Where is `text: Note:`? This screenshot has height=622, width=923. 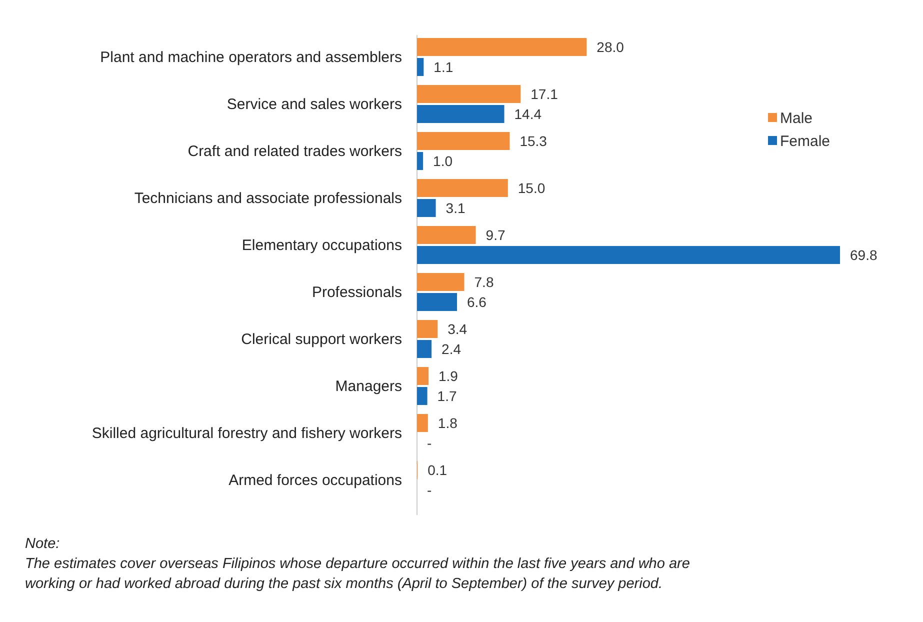
text: Note: is located at coordinates (42, 544).